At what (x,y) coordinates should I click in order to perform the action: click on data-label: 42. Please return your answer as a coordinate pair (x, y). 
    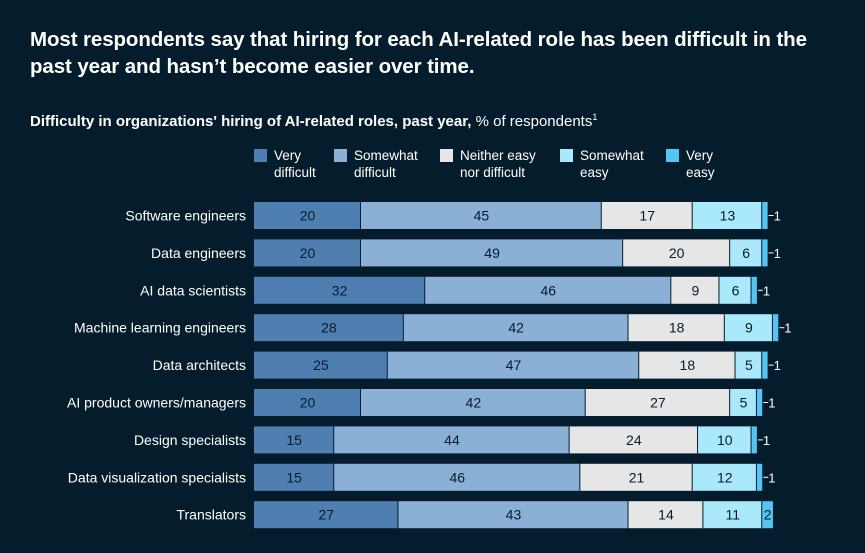
    Looking at the image, I should click on (474, 403).